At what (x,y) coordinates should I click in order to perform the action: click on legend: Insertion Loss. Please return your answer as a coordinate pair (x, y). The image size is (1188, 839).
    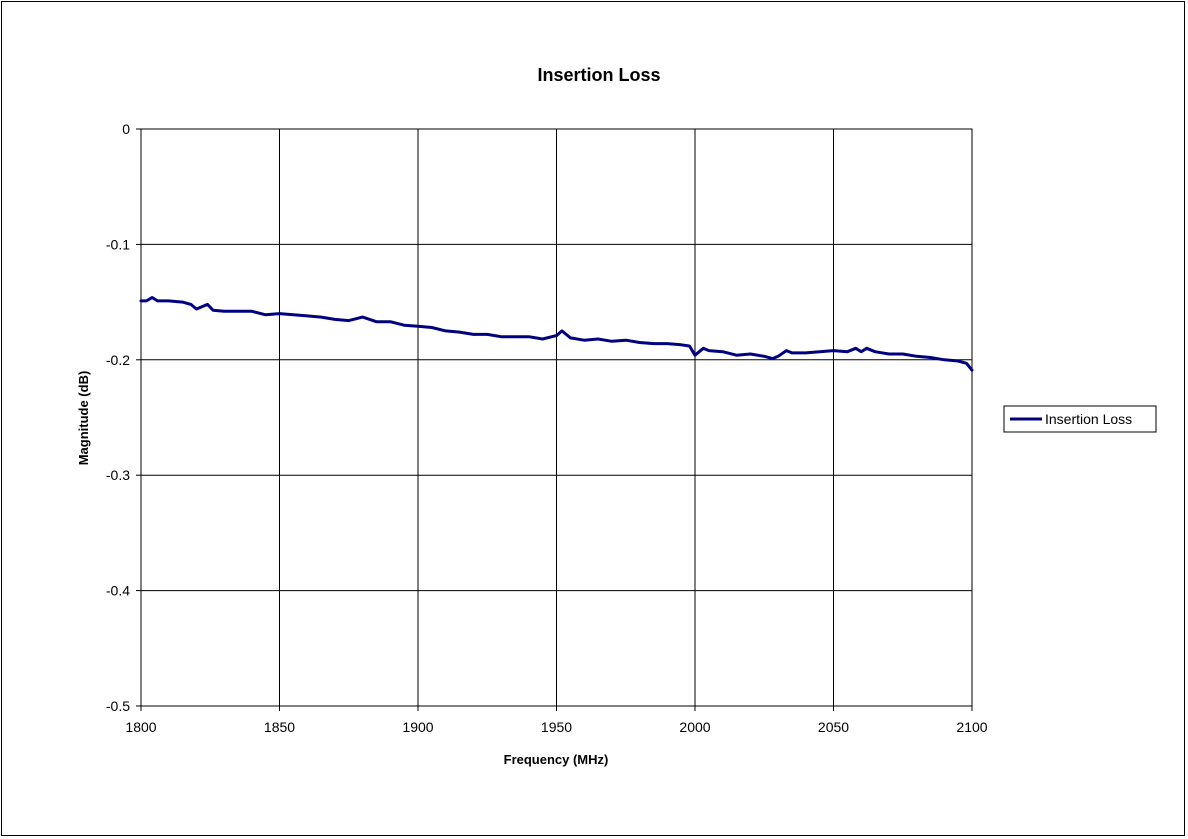
    Looking at the image, I should click on (1080, 419).